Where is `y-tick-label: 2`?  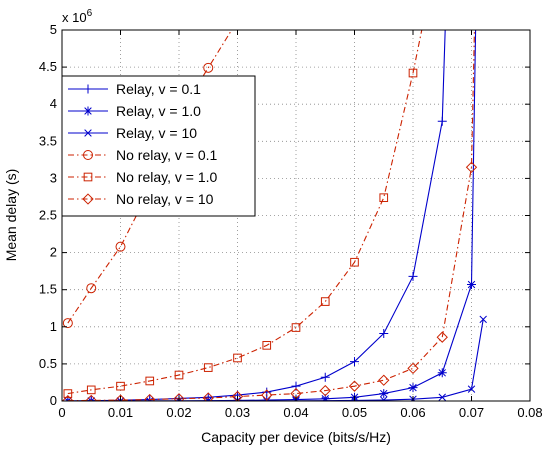 y-tick-label: 2 is located at coordinates (53, 252).